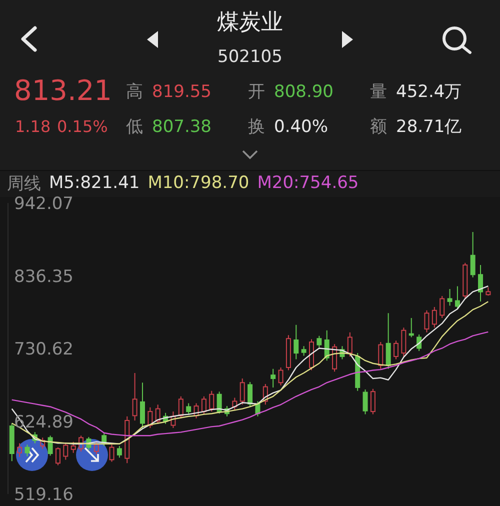 This screenshot has height=506, width=500. I want to click on text: M5:821.41, so click(94, 183).